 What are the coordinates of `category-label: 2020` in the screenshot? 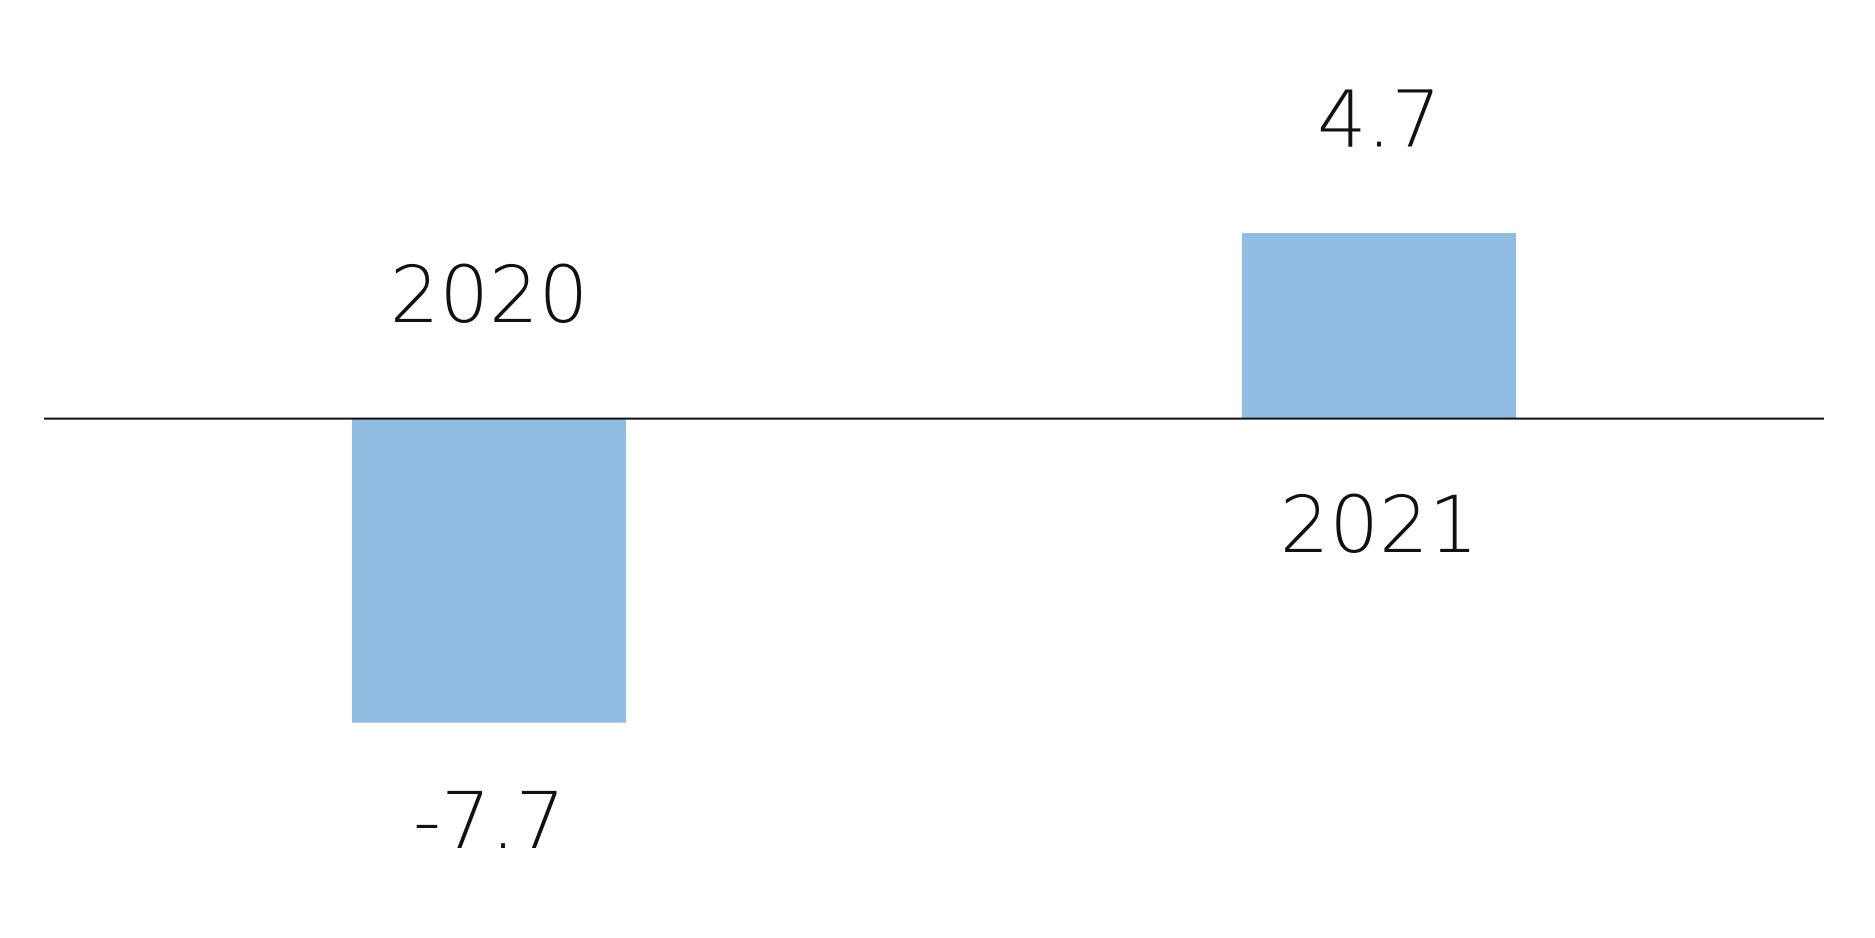 It's located at (489, 296).